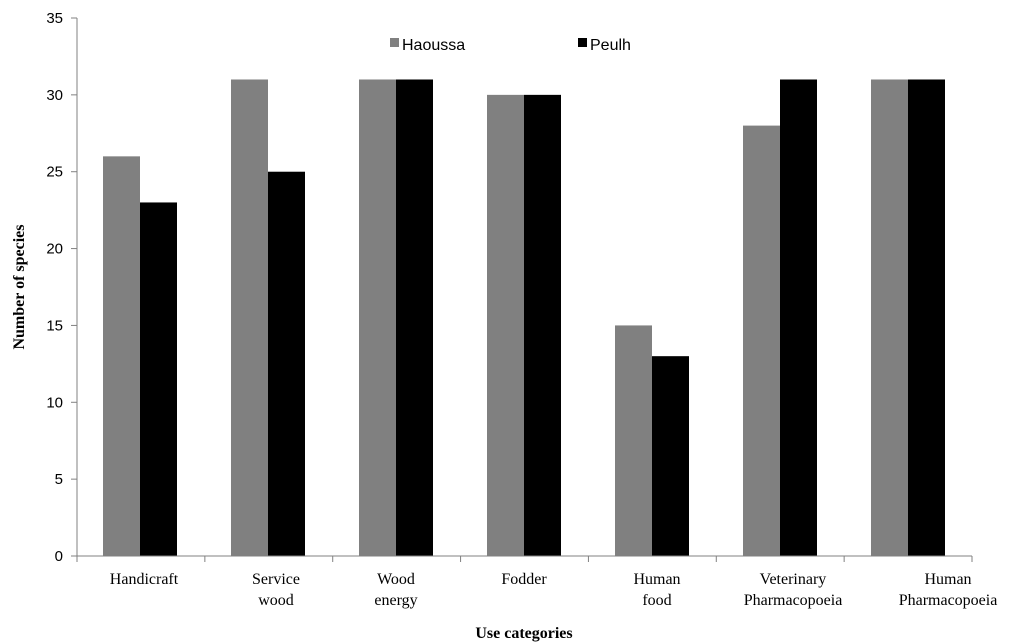 This screenshot has height=644, width=1010. What do you see at coordinates (523, 633) in the screenshot?
I see `x-axis-title: Use categories` at bounding box center [523, 633].